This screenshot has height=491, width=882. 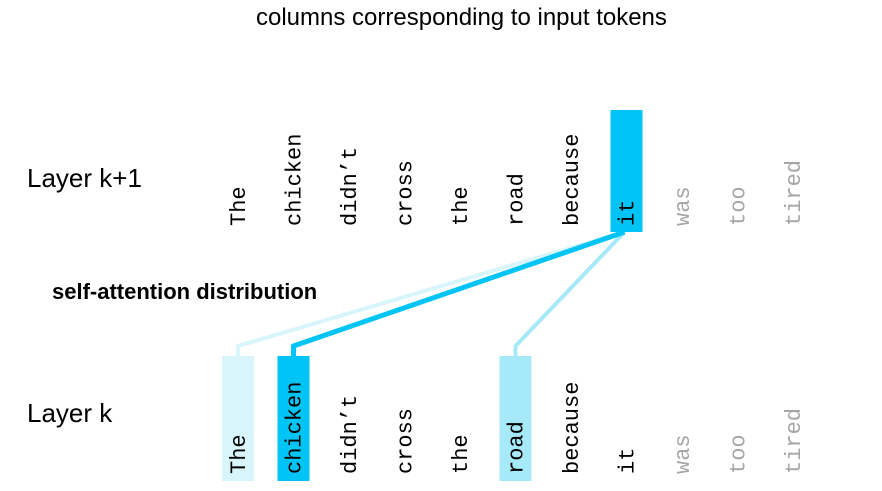 I want to click on upper-token-2: didn’t, so click(x=350, y=186).